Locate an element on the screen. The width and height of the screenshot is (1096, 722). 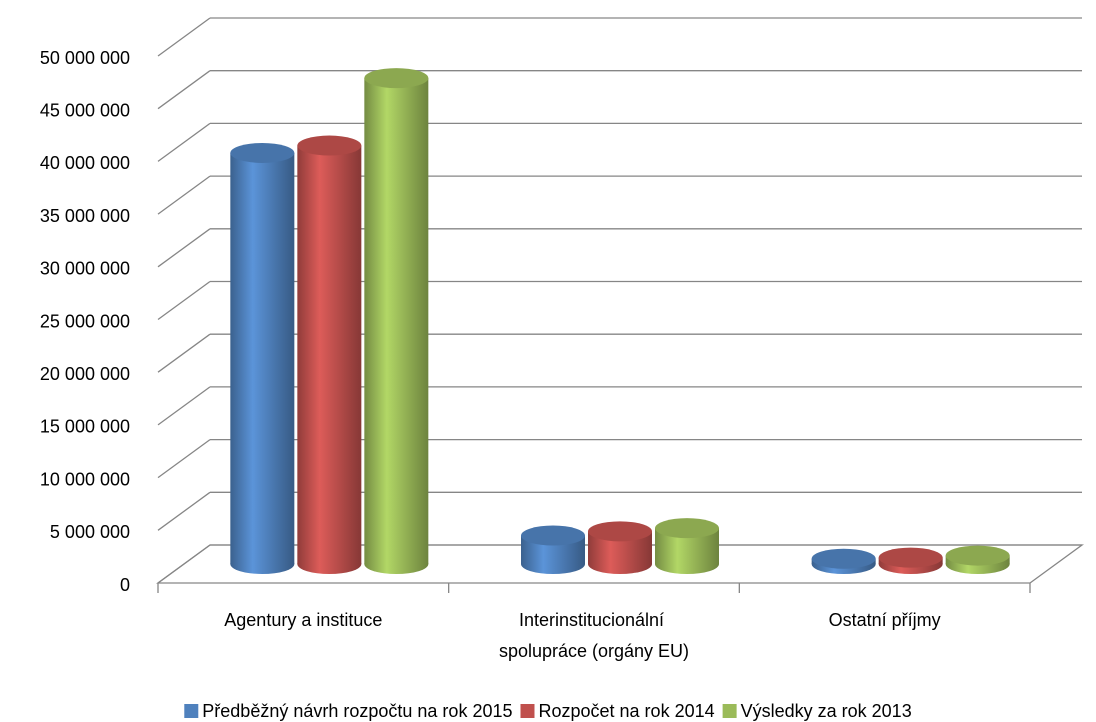
legend-label: Předběžný návrh rozpočtu na rok 2015 is located at coordinates (357, 711).